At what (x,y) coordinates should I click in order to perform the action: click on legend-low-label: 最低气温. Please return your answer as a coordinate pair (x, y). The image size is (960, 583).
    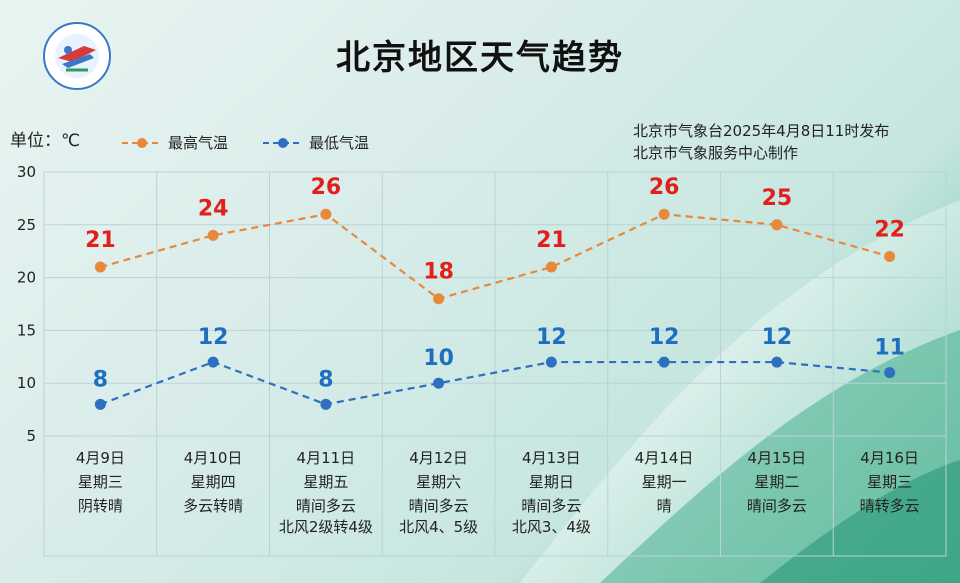
    Looking at the image, I should click on (339, 143).